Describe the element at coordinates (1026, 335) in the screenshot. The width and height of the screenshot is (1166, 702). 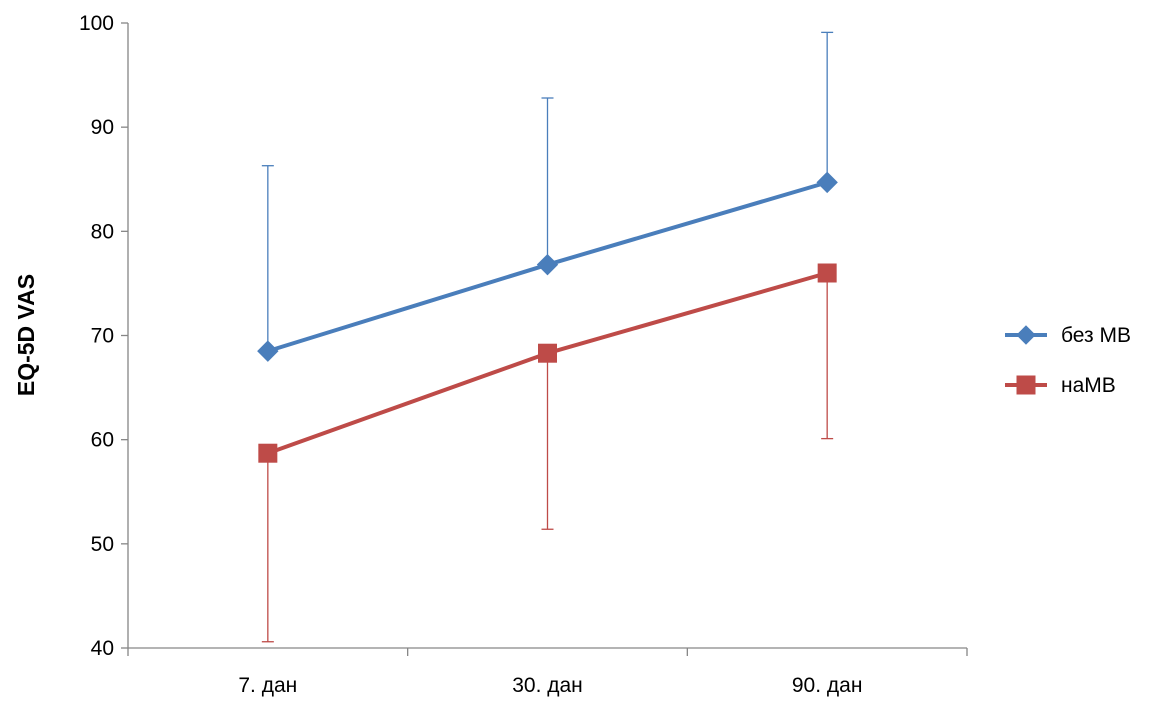
I see `legend-marker-diamond` at that location.